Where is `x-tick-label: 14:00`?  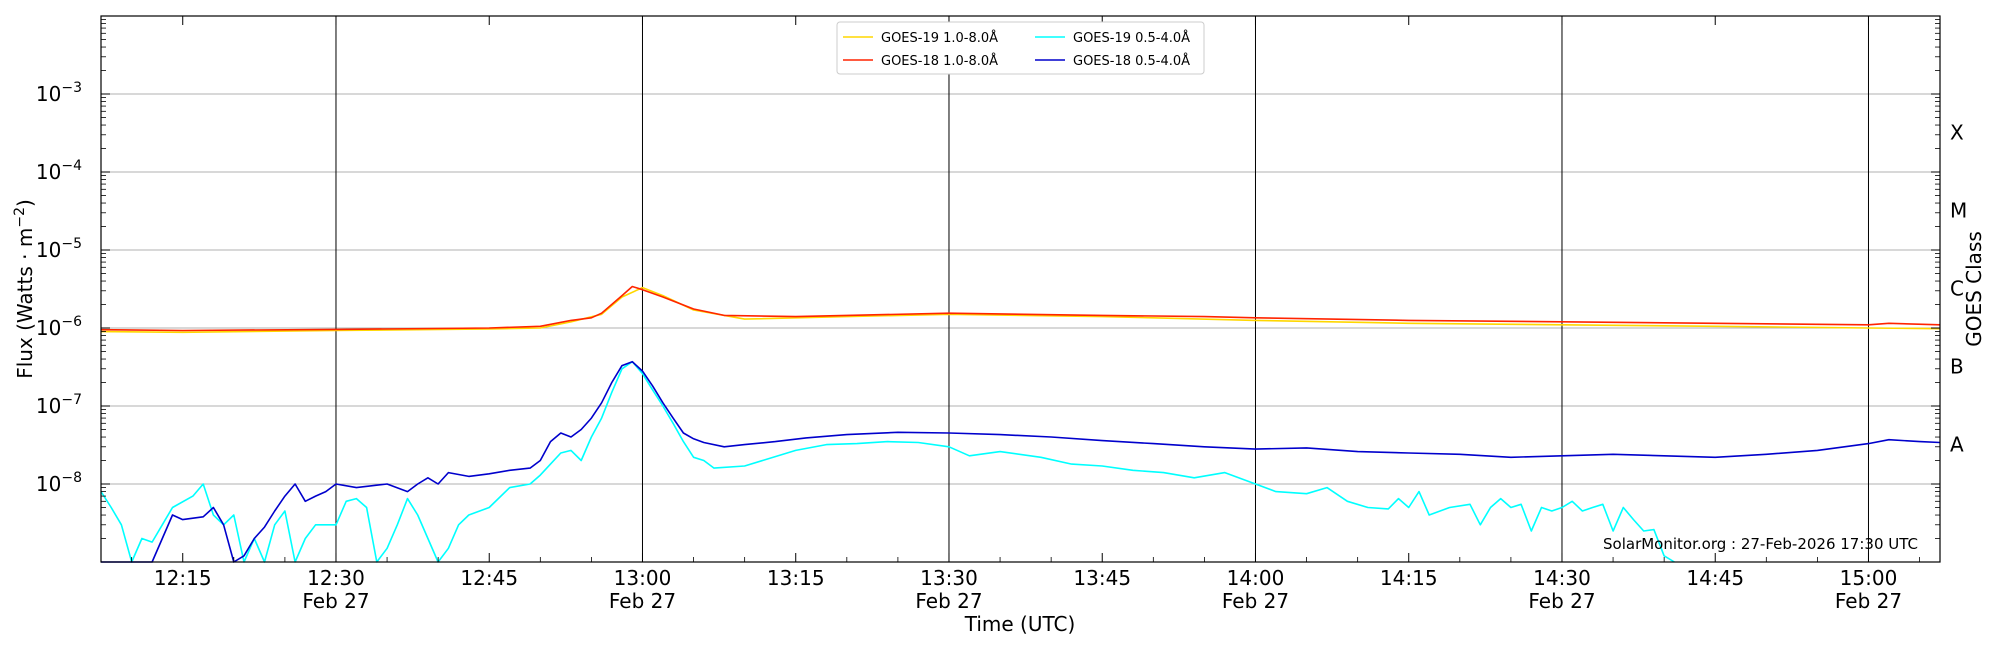
x-tick-label: 14:00 is located at coordinates (1256, 578).